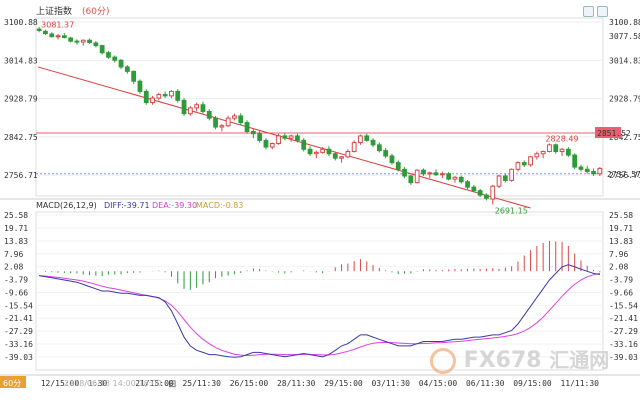 Image resolution: width=640 pixels, height=400 pixels. Describe the element at coordinates (60, 383) in the screenshot. I see `time-tick: 12/15:00` at that location.